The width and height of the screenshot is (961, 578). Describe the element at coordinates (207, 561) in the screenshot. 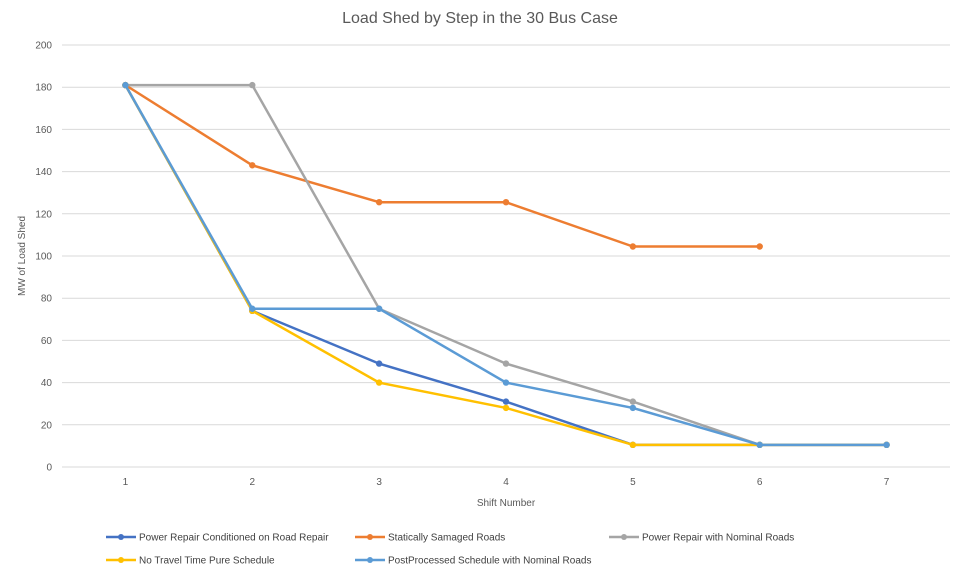

I see `legend-label: No Travel Time Pure Schedule` at that location.